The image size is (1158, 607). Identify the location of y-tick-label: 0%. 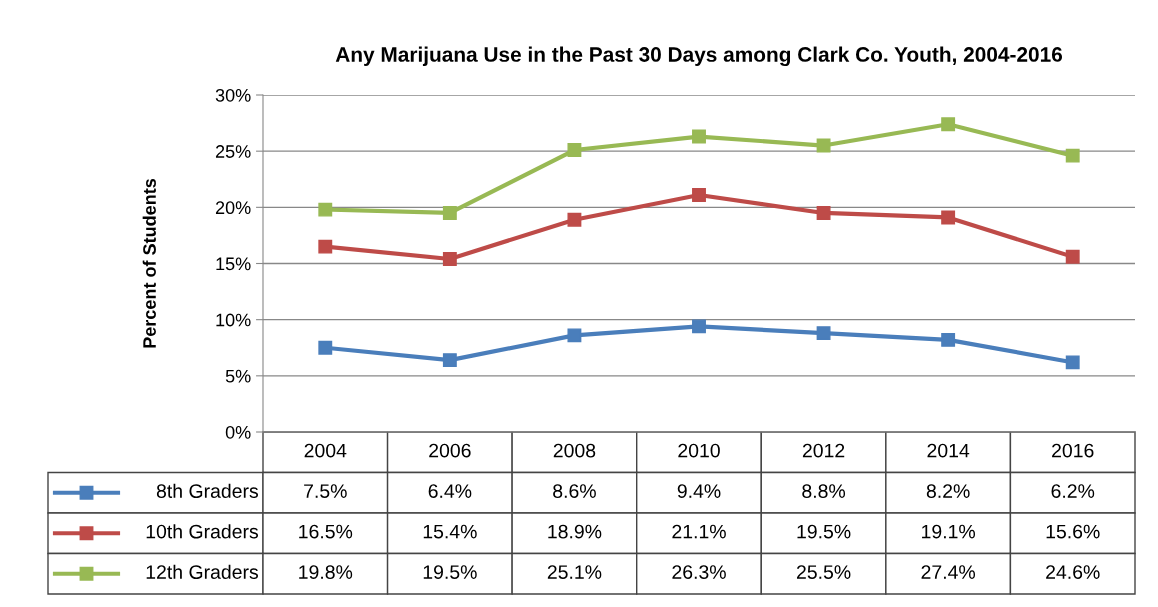
(238, 432).